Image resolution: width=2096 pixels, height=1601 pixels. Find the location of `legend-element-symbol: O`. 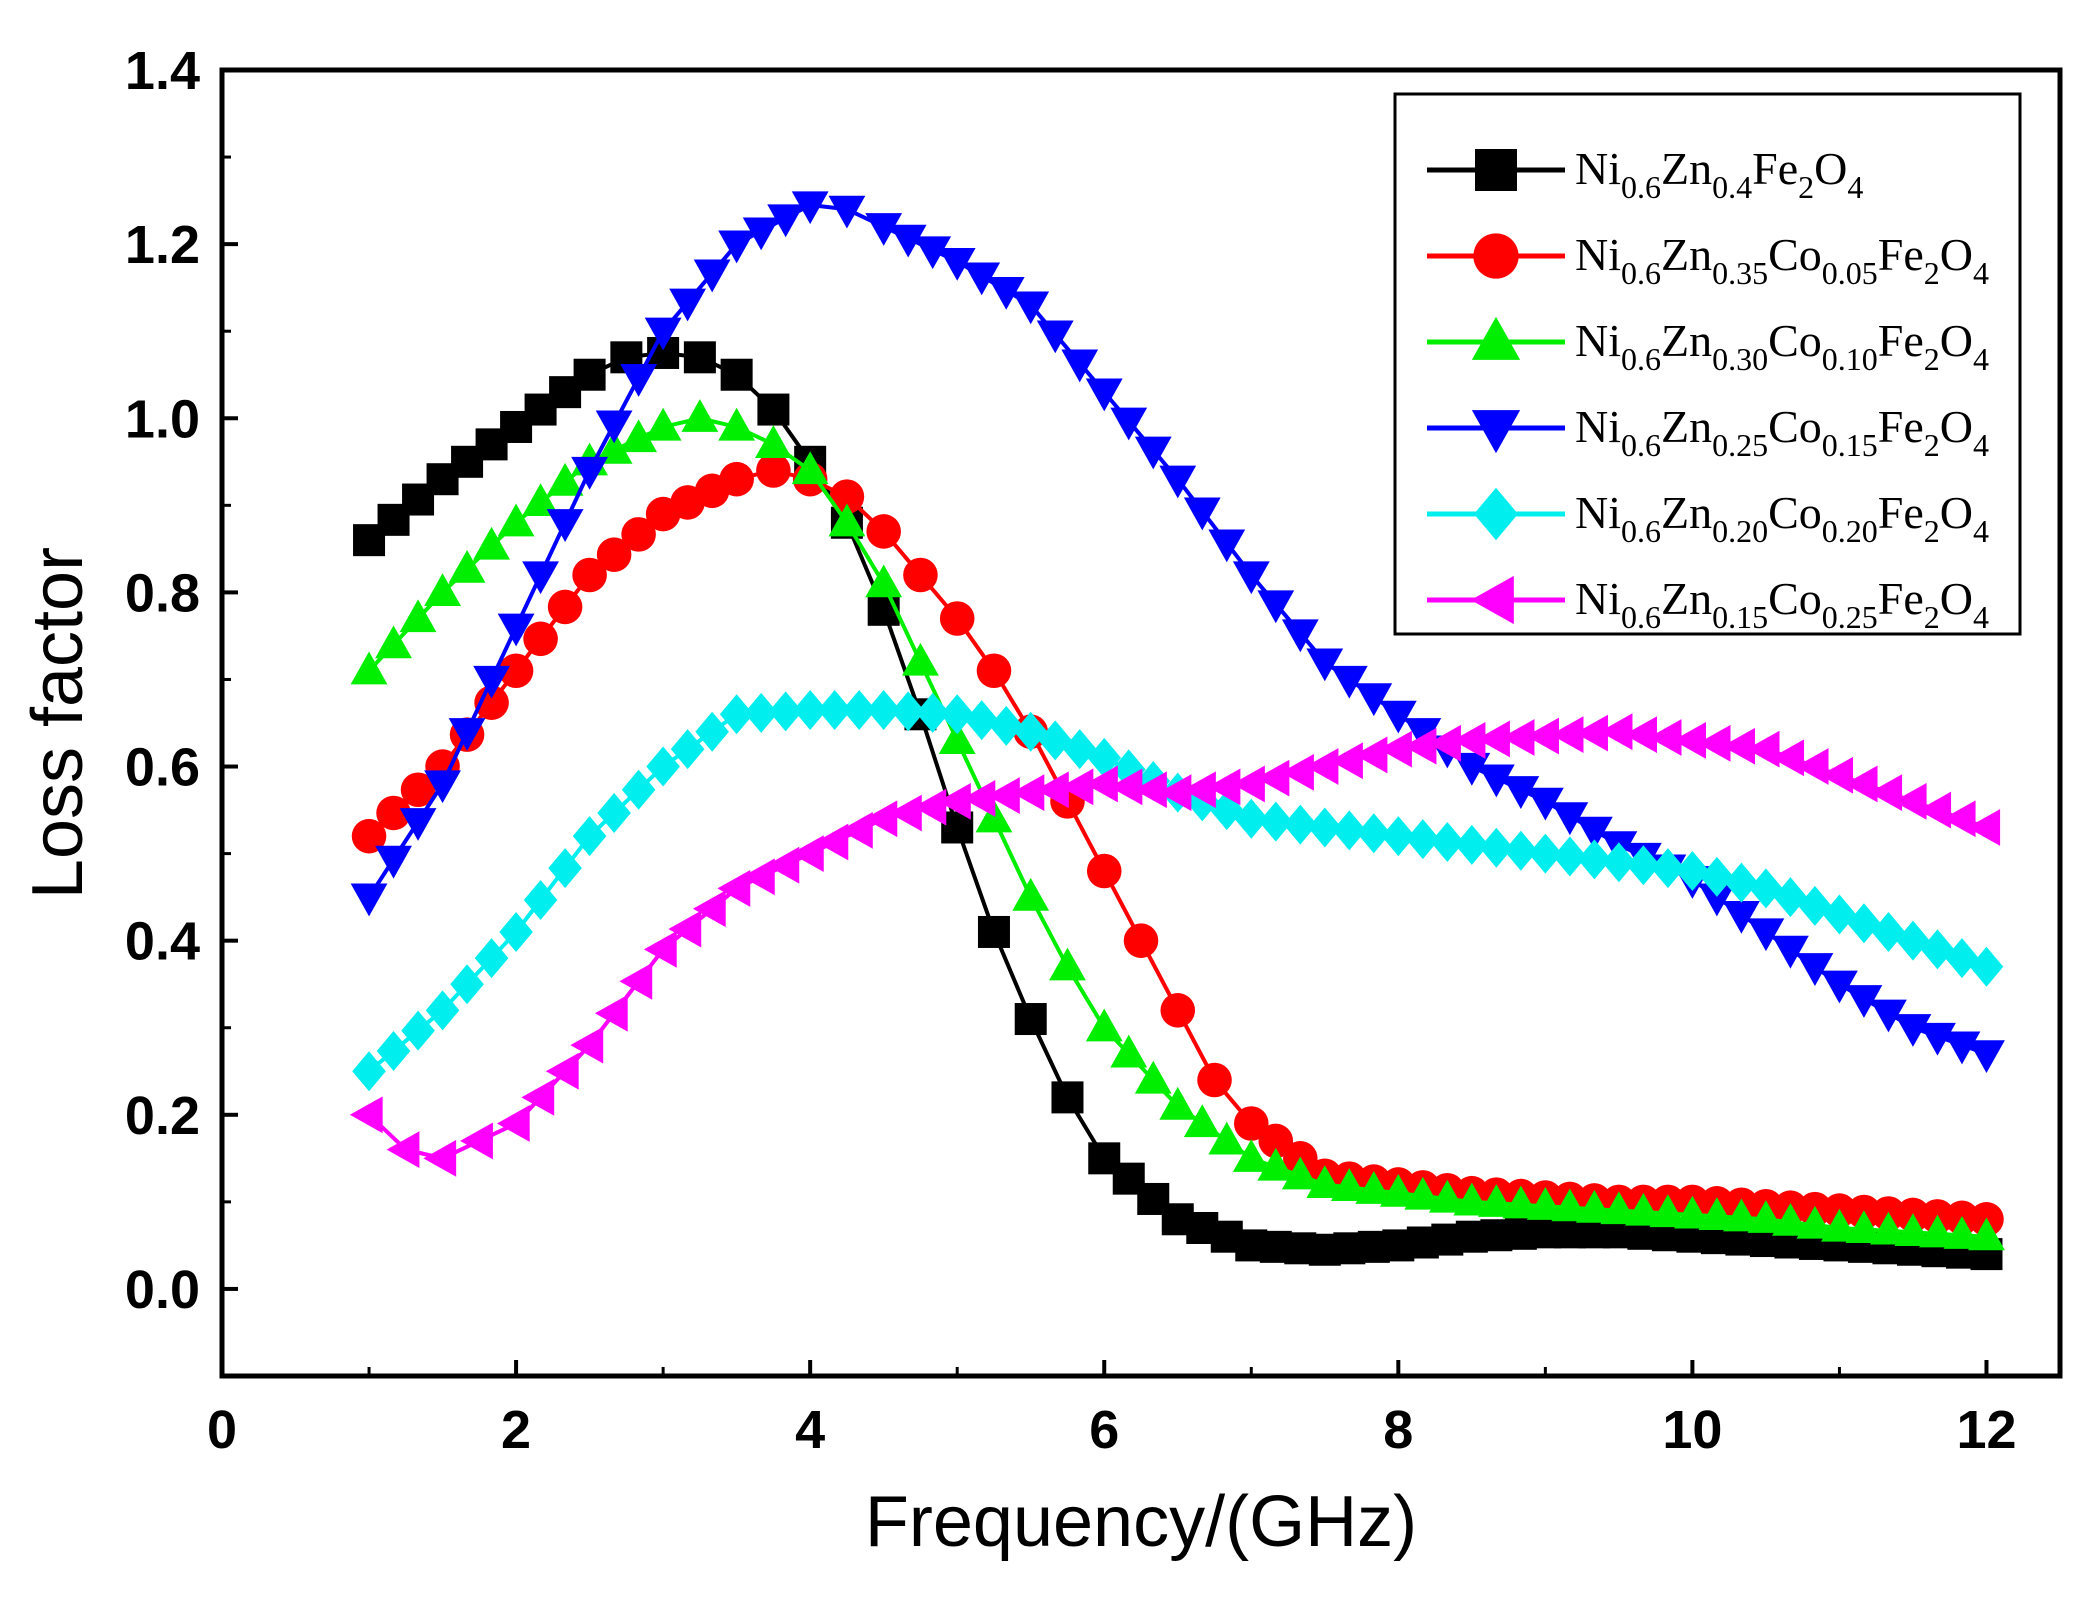

legend-element-symbol: O is located at coordinates (1956, 598).